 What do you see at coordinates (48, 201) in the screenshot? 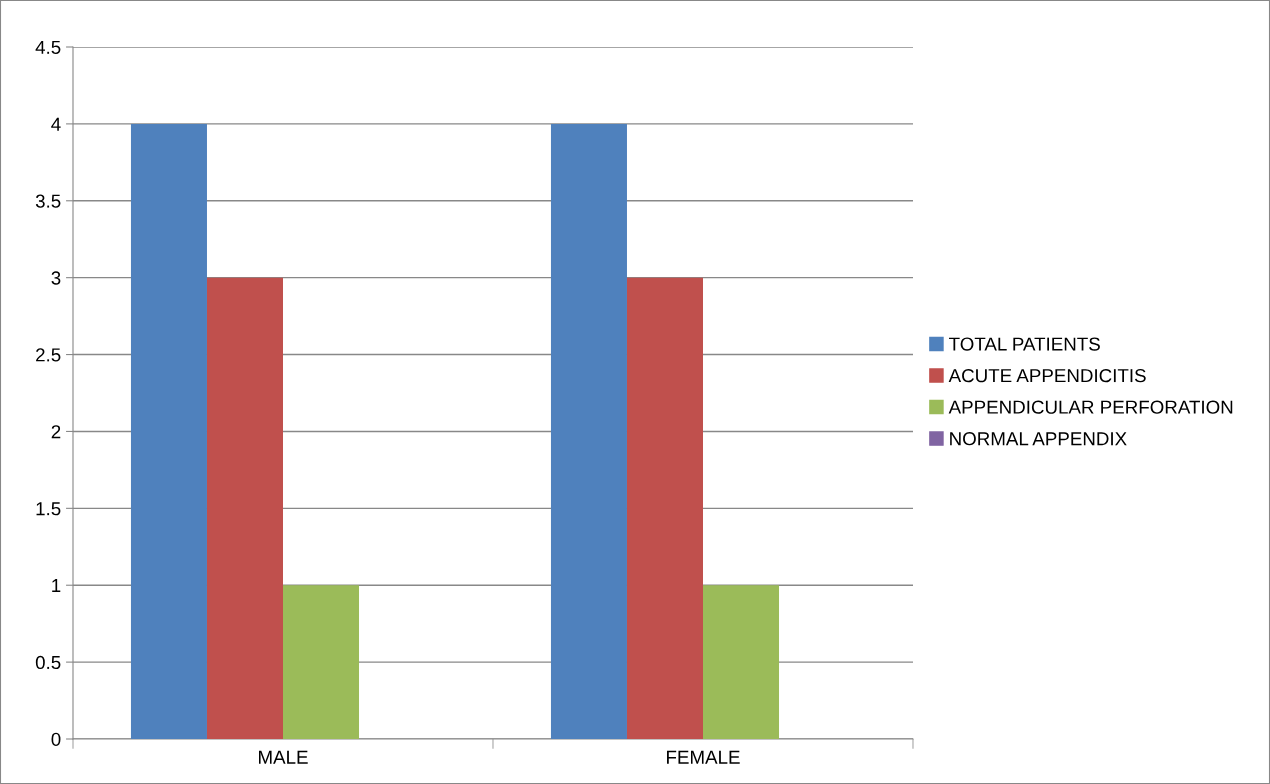
I see `y-tick-label: 3.5` at bounding box center [48, 201].